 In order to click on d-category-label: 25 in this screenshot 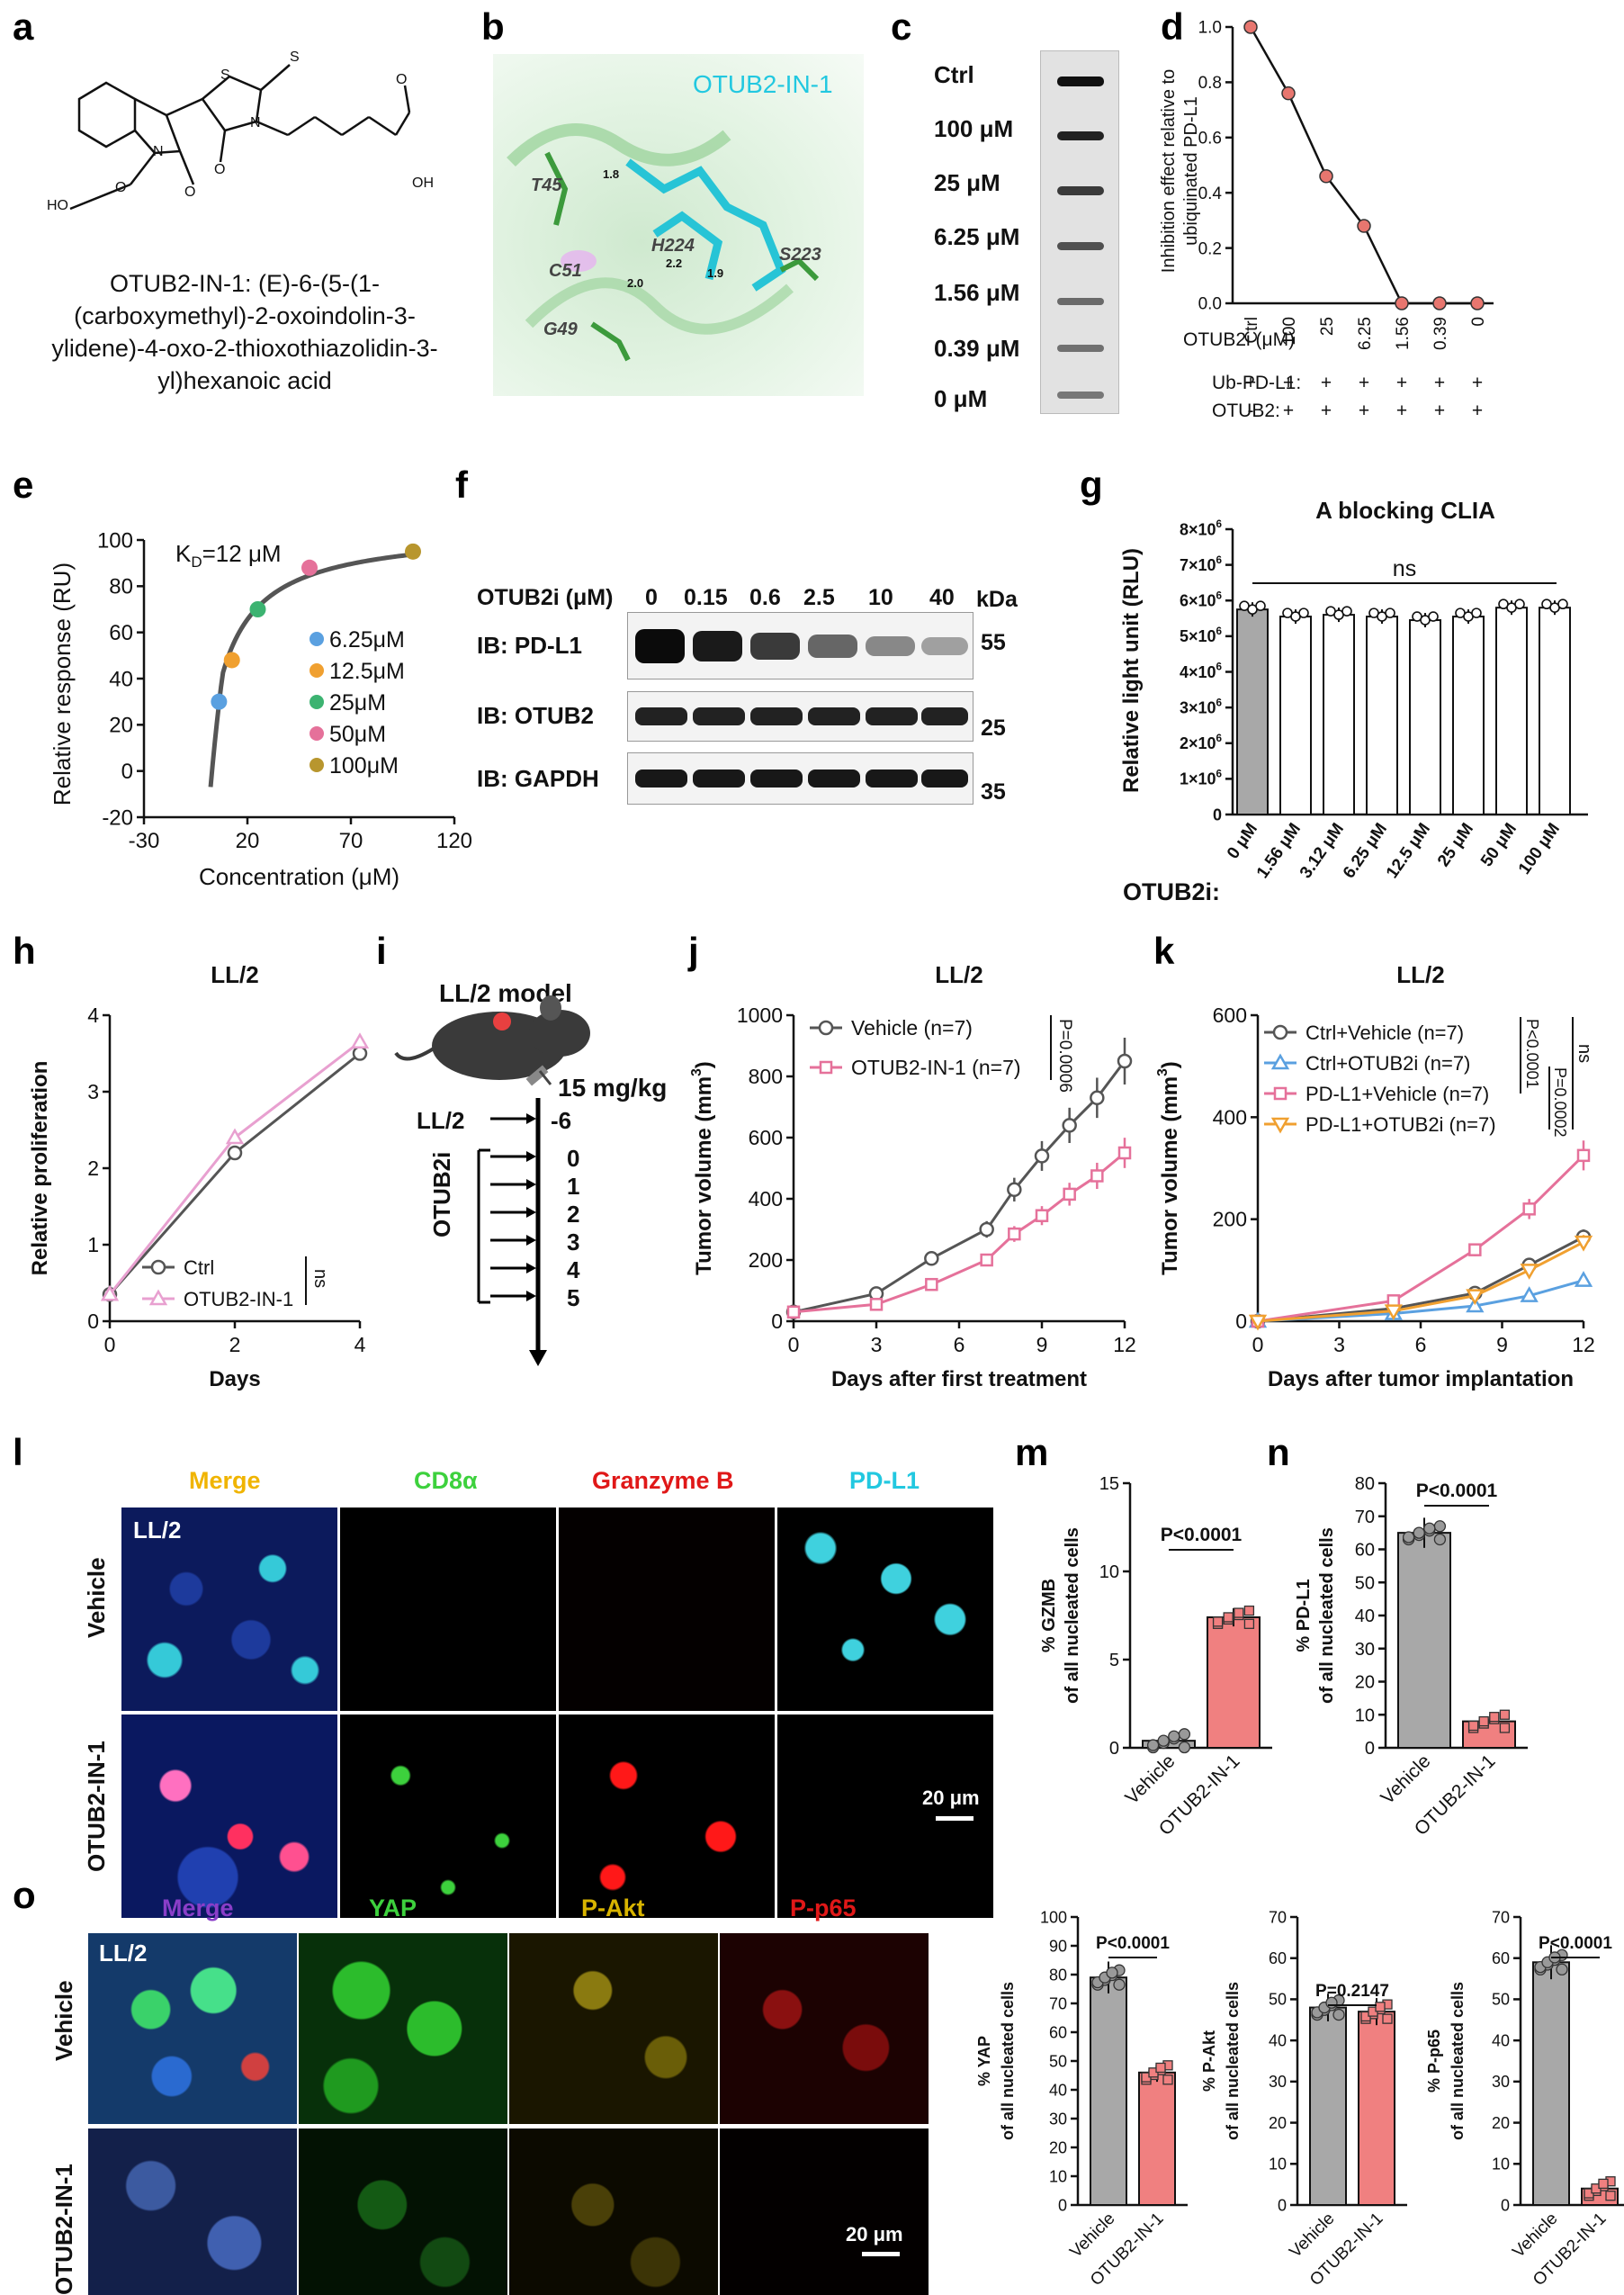, I will do `click(1327, 326)`.